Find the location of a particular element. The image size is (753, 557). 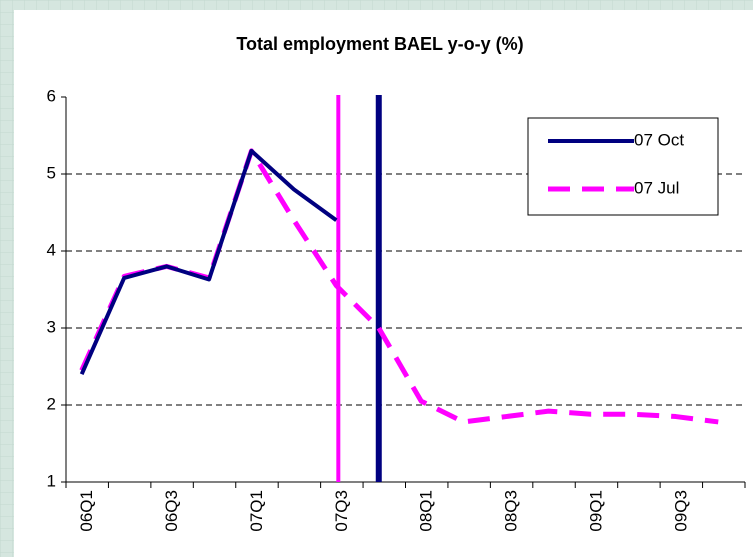

x-tick-label: 07Q3 is located at coordinates (341, 511).